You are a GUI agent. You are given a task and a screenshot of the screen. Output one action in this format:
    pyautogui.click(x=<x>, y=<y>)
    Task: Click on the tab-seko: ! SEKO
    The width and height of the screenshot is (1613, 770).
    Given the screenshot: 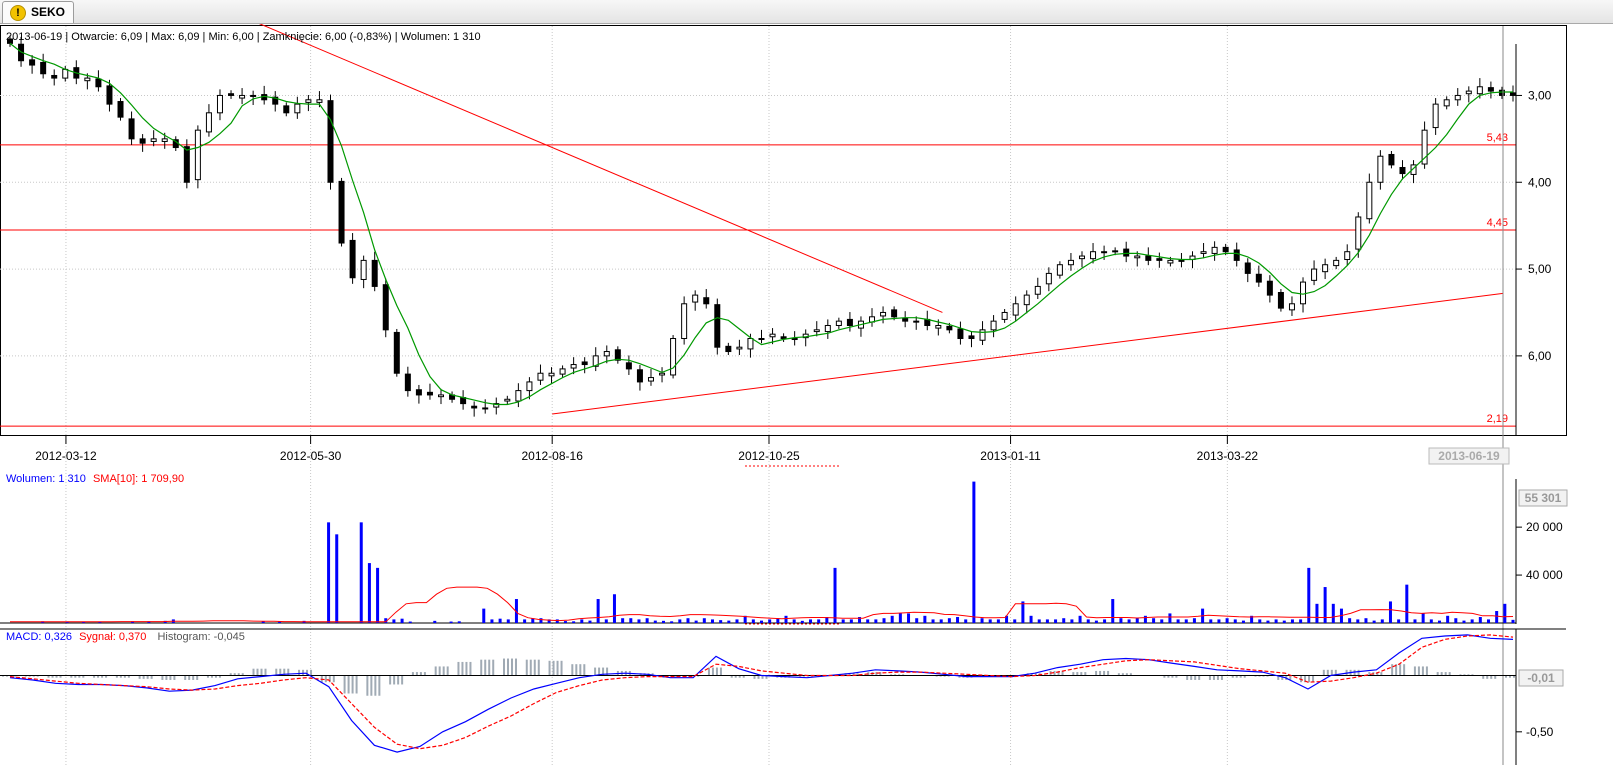 What is the action you would take?
    pyautogui.click(x=38, y=12)
    